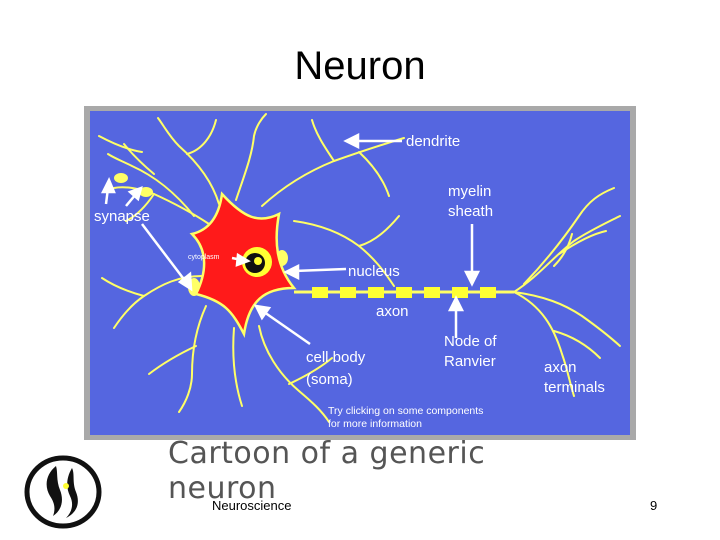 This screenshot has width=720, height=540. Describe the element at coordinates (433, 141) in the screenshot. I see `label-dendrite: dendrite` at that location.